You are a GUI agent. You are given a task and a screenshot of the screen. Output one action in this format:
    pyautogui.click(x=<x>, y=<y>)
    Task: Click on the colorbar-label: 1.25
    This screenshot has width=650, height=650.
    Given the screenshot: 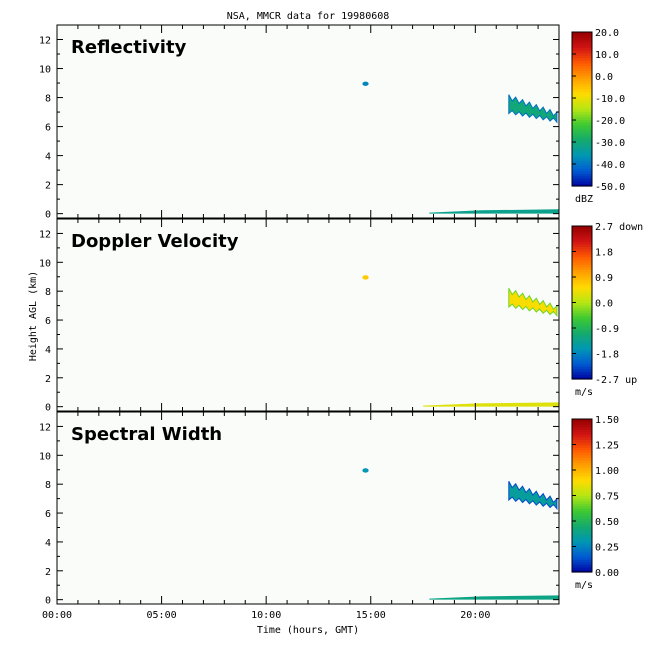 What is the action you would take?
    pyautogui.click(x=607, y=446)
    